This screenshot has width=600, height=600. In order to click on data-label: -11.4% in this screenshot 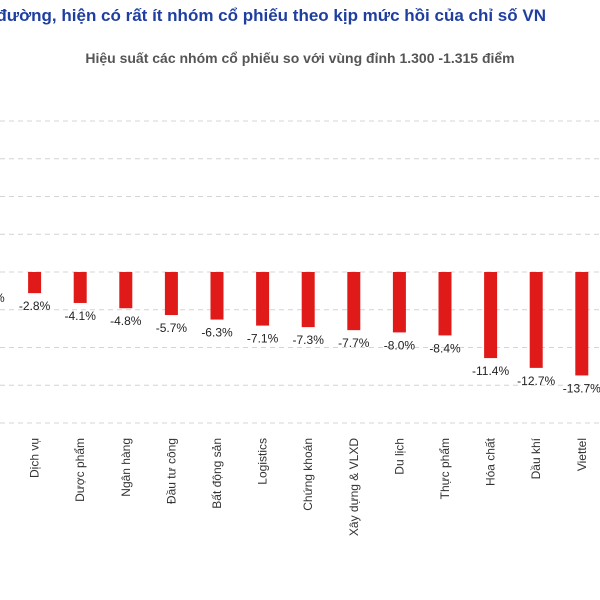, I will do `click(490, 371)`.